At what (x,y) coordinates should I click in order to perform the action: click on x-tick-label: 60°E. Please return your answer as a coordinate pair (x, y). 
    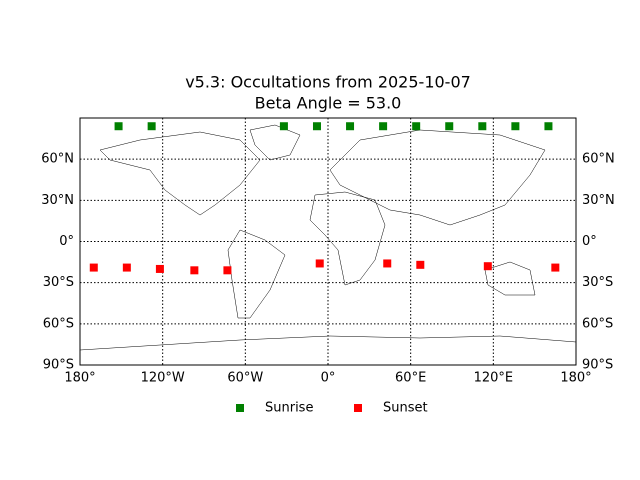
    Looking at the image, I should click on (410, 378).